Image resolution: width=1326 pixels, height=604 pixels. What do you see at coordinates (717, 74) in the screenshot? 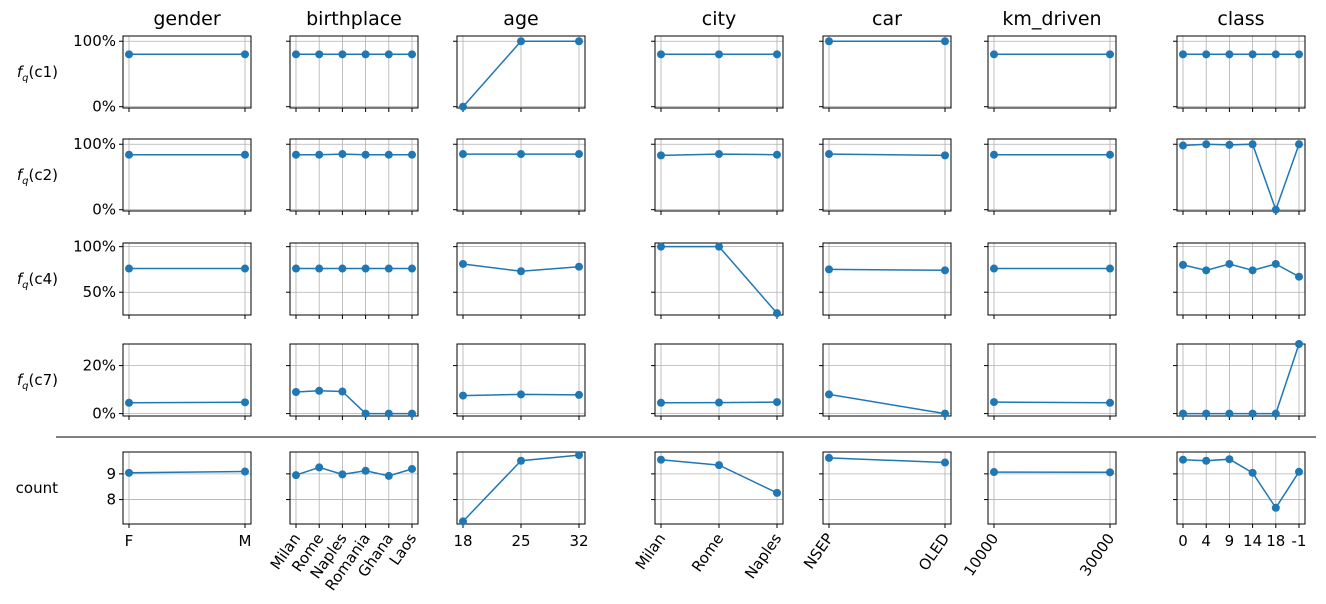
I see `panel-c1-city` at bounding box center [717, 74].